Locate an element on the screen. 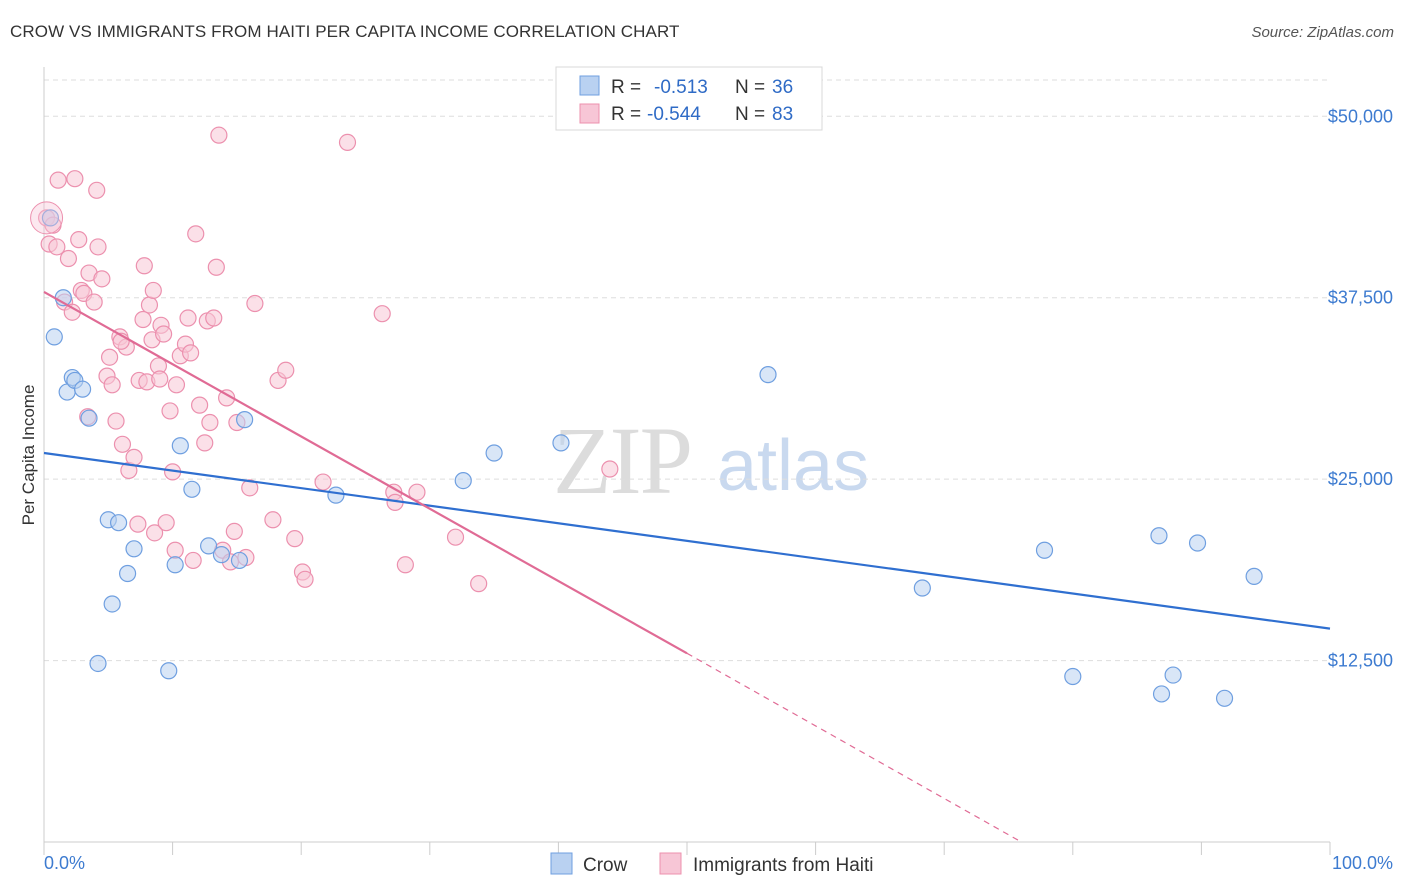  y-tick-label: $37,500 is located at coordinates (1360, 298).